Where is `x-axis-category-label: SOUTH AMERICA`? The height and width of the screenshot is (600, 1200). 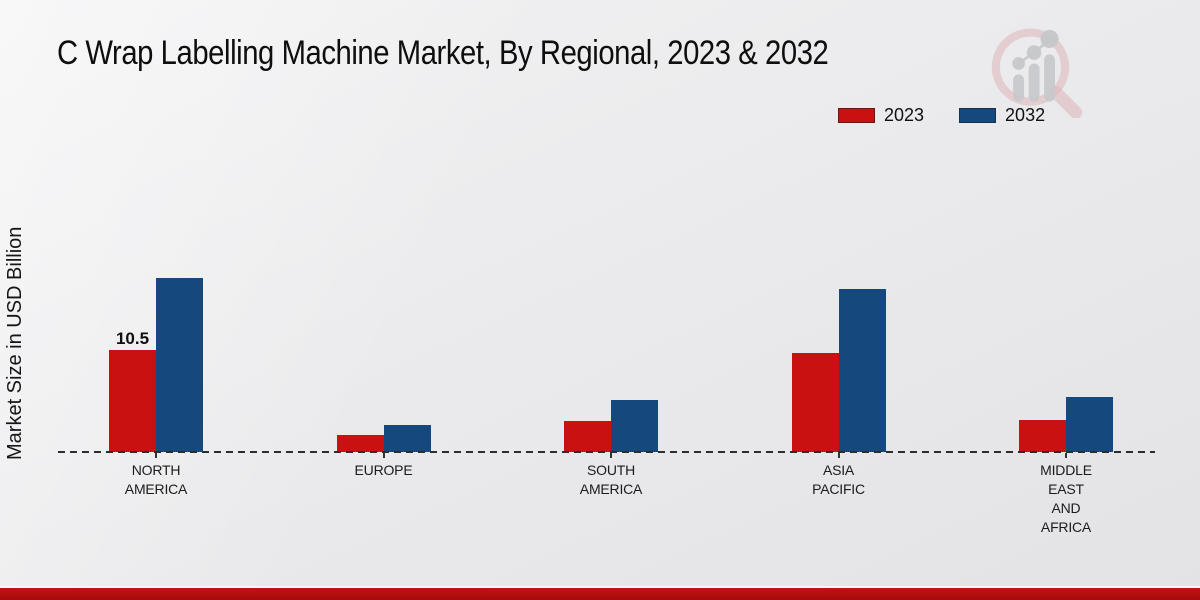 x-axis-category-label: SOUTH AMERICA is located at coordinates (611, 479).